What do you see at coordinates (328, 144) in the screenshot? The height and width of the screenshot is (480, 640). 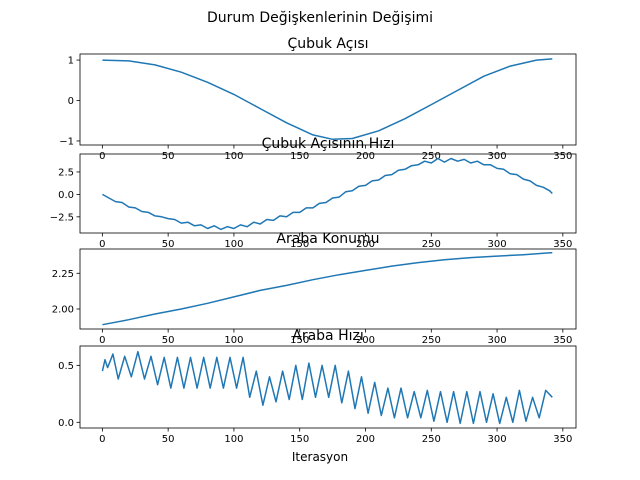 I see `subplot-title: Çubuk Açısının Hızı` at bounding box center [328, 144].